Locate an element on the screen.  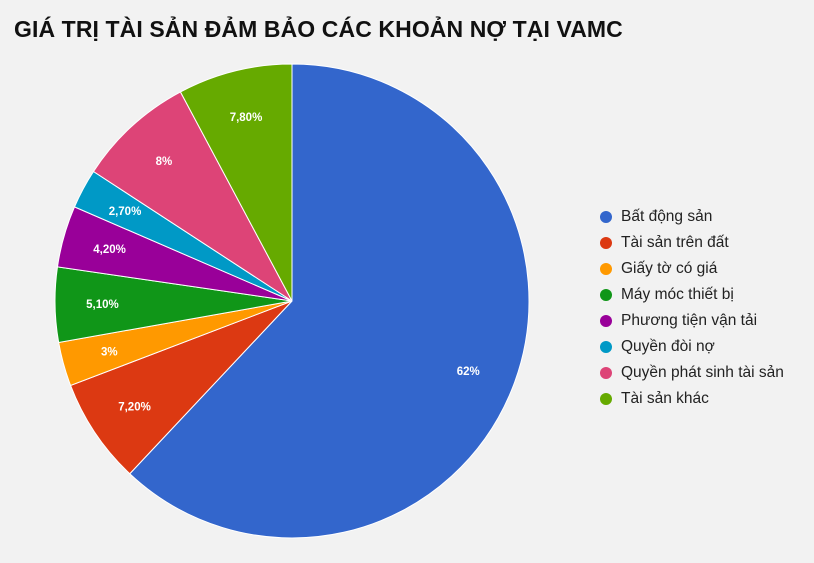
legend-item: Máy móc thiết bị is located at coordinates (692, 295).